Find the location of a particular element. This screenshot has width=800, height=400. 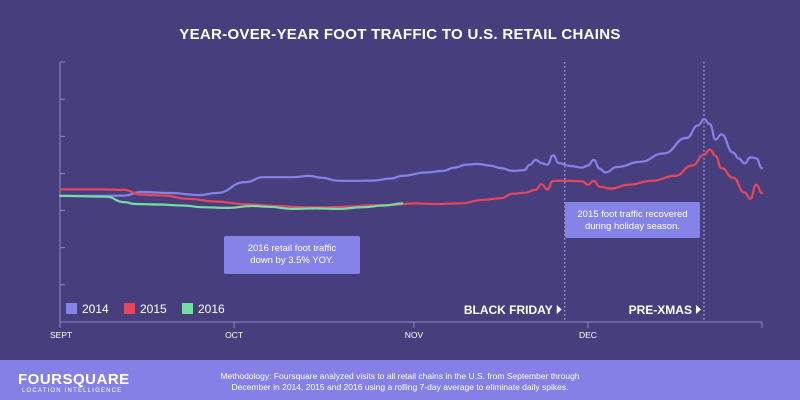

x-tick-label-sept: SEPT is located at coordinates (61, 335).